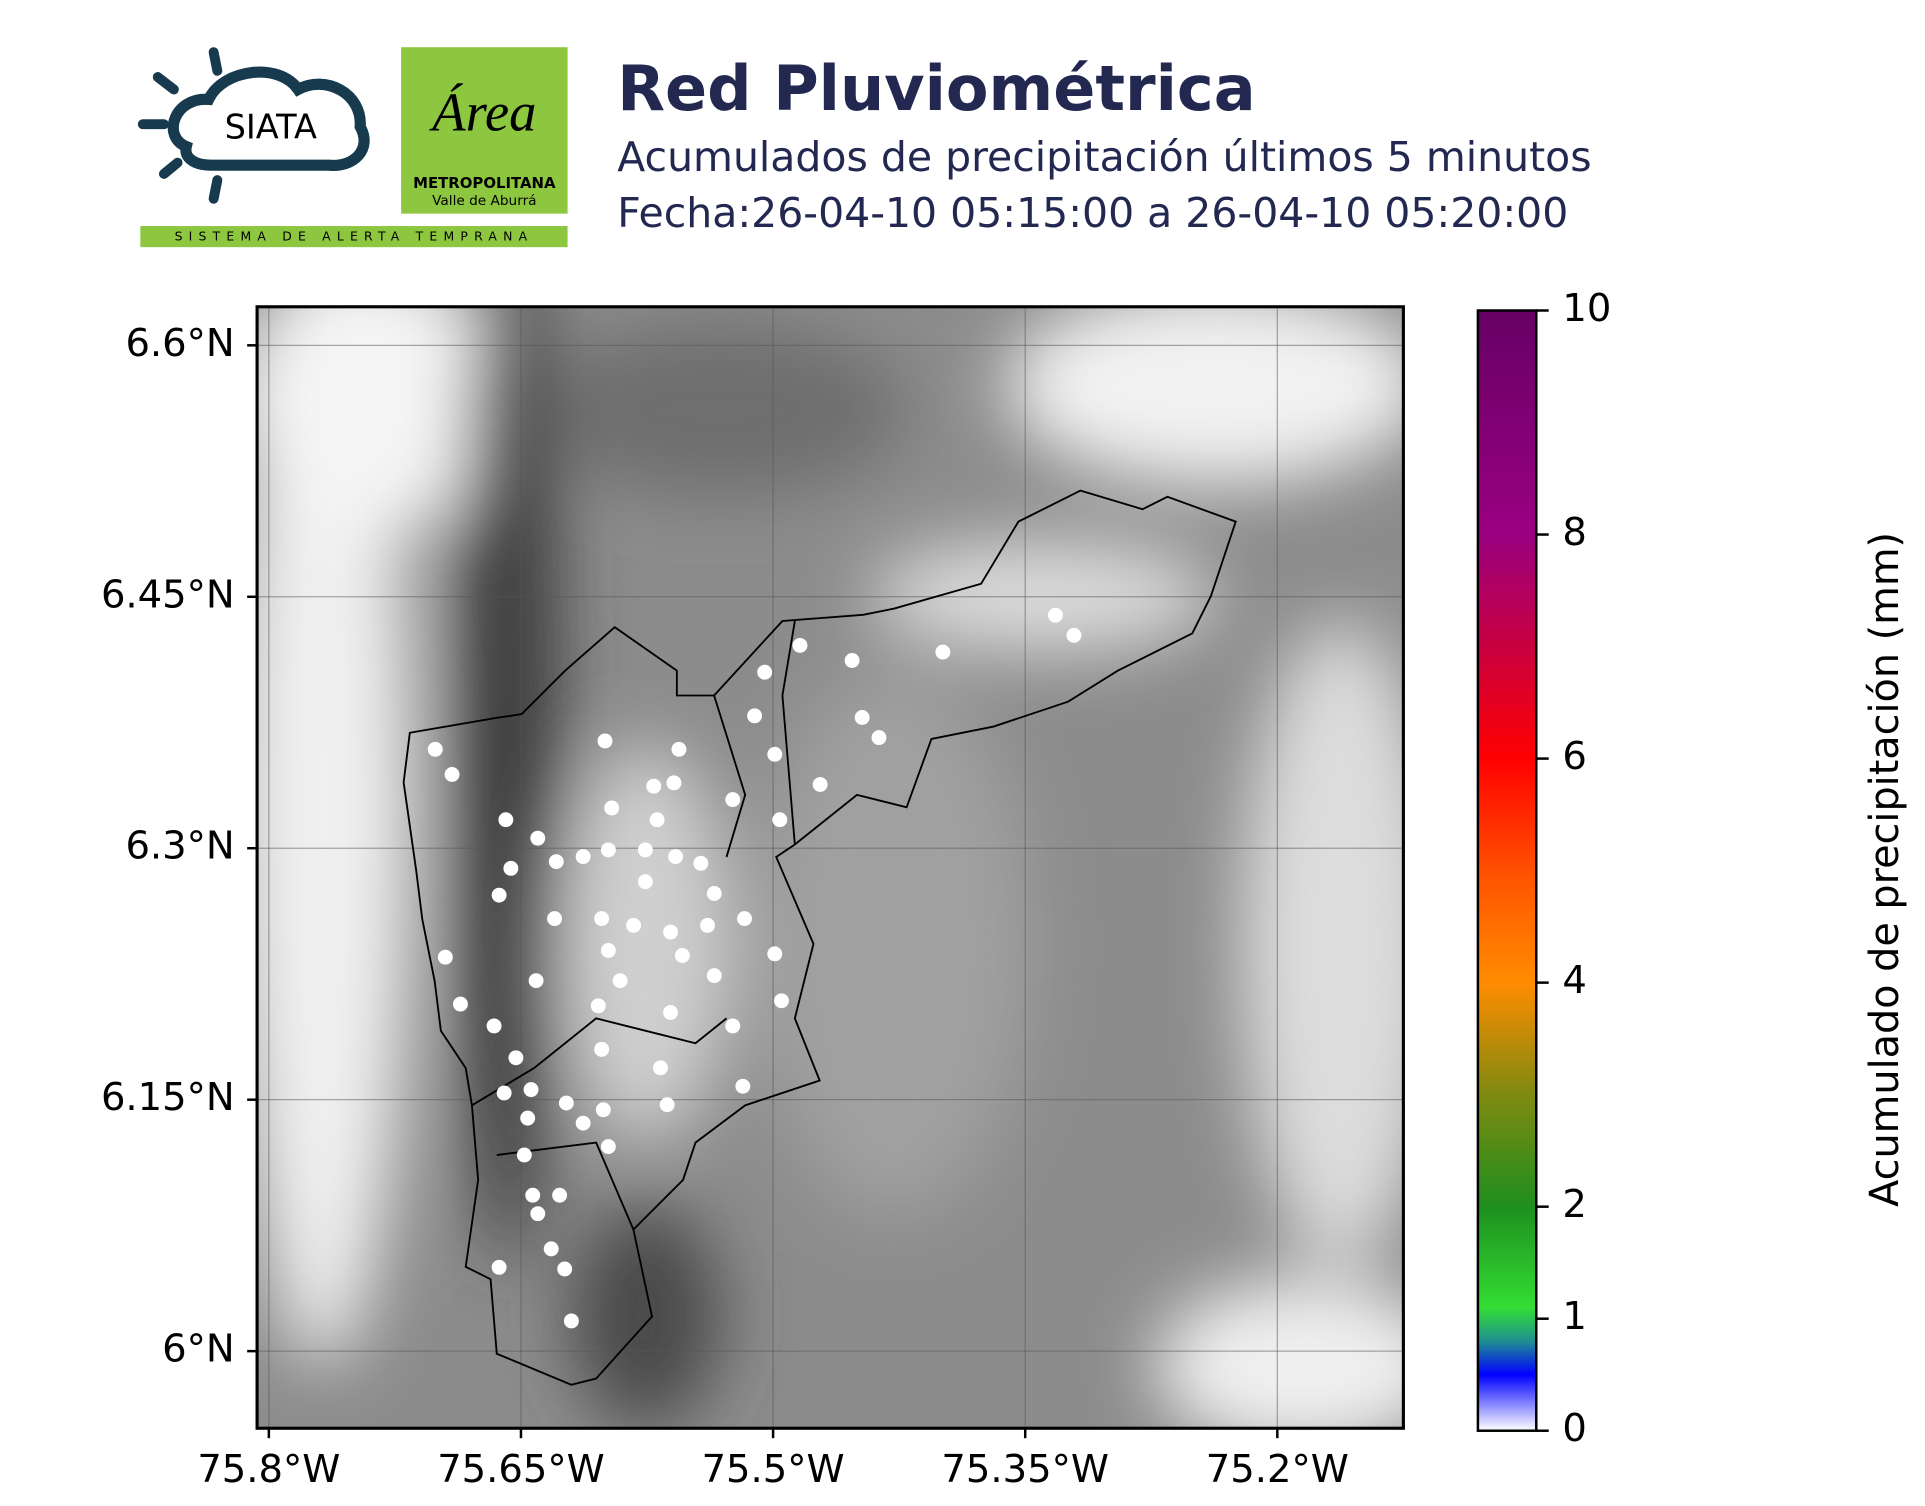  What do you see at coordinates (1507, 870) in the screenshot?
I see `colorbar` at bounding box center [1507, 870].